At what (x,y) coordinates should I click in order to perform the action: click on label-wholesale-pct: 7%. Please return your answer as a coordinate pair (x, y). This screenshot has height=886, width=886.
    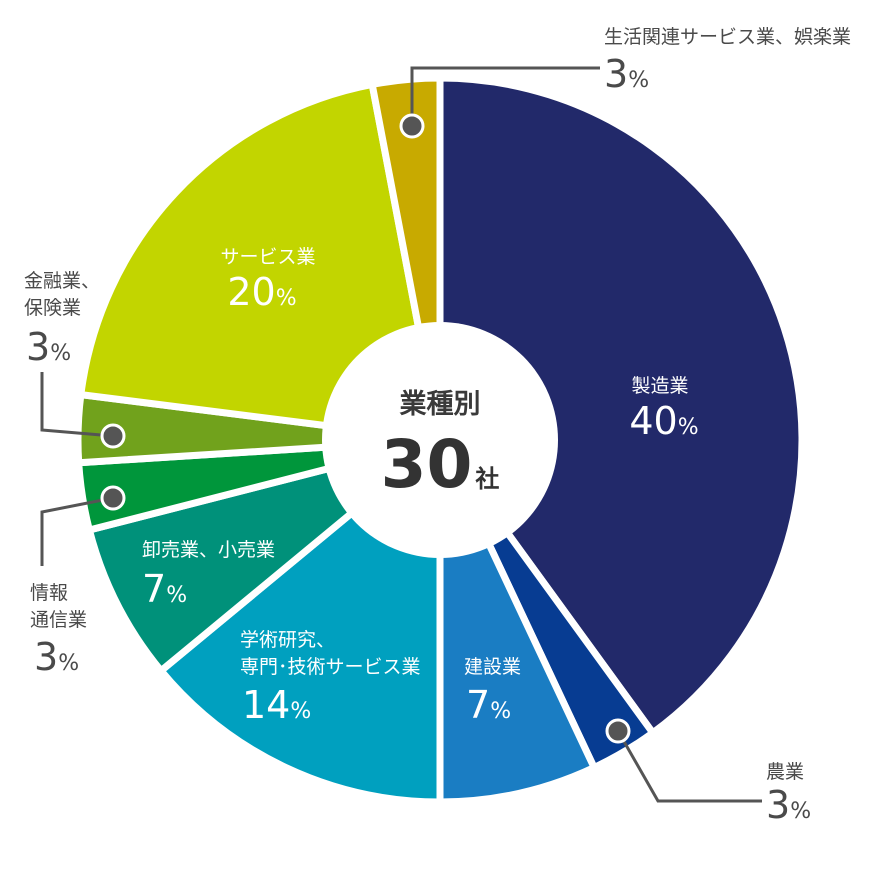
    Looking at the image, I should click on (164, 589).